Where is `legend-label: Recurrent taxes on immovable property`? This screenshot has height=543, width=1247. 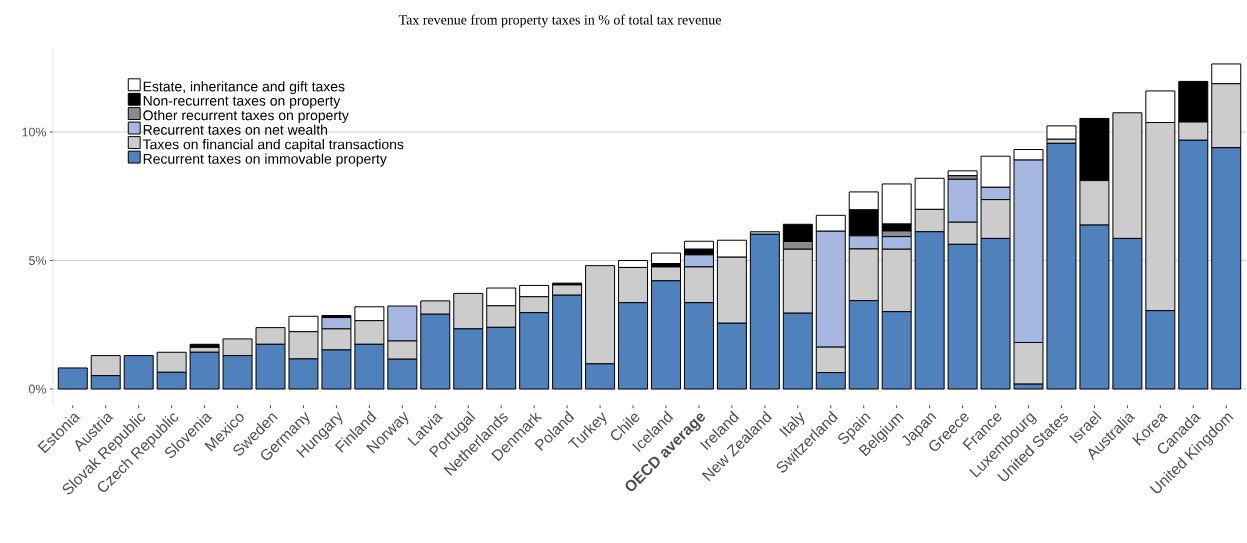
legend-label: Recurrent taxes on immovable property is located at coordinates (265, 160).